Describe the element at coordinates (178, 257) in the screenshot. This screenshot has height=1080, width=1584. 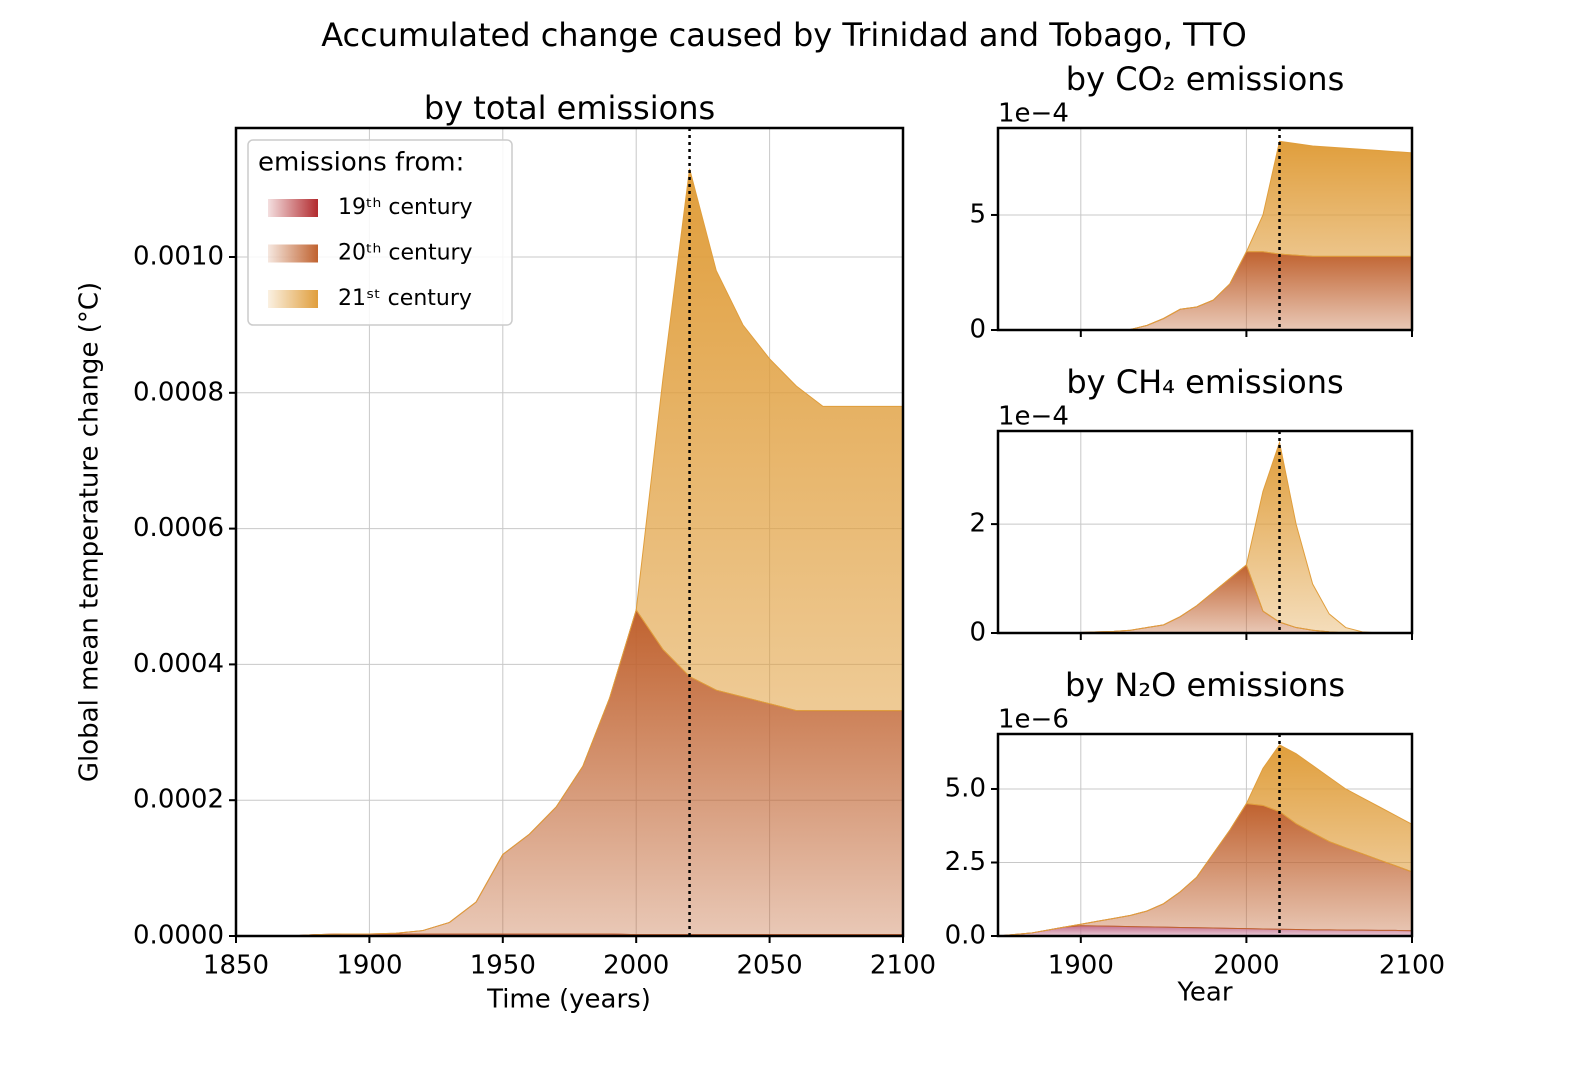
I see `y-tick-label: 0.0010` at that location.